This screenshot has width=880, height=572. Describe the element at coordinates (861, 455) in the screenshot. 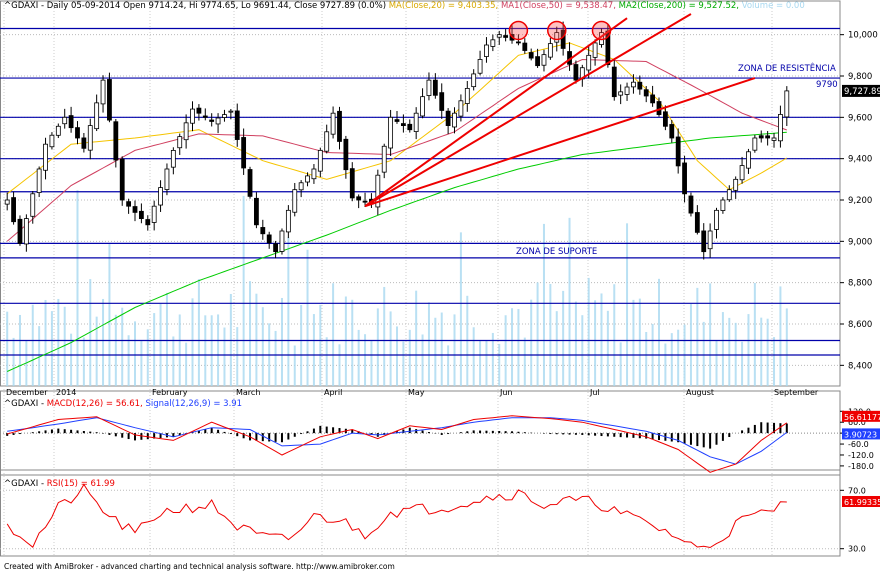

I see `macd-y-tick-label: -120.0` at that location.